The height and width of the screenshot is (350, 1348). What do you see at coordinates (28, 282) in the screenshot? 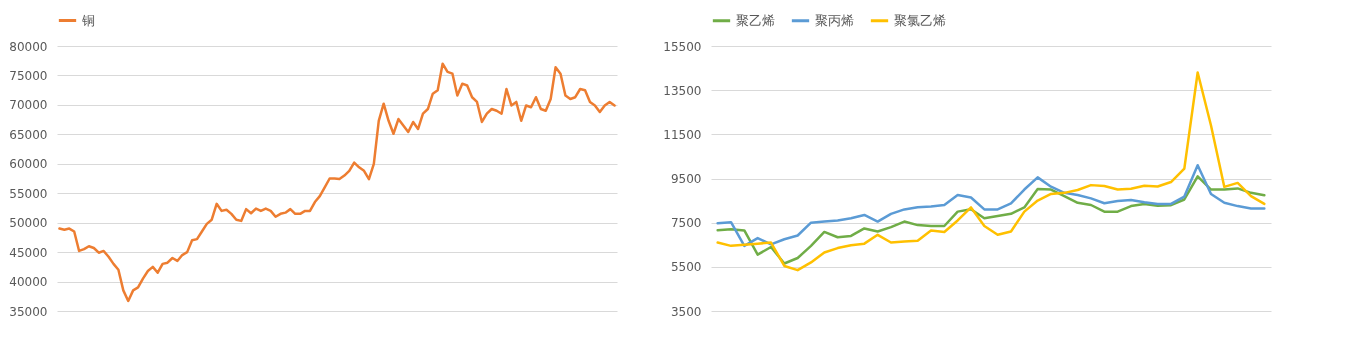
I see `y-tick-label: 40000` at bounding box center [28, 282].